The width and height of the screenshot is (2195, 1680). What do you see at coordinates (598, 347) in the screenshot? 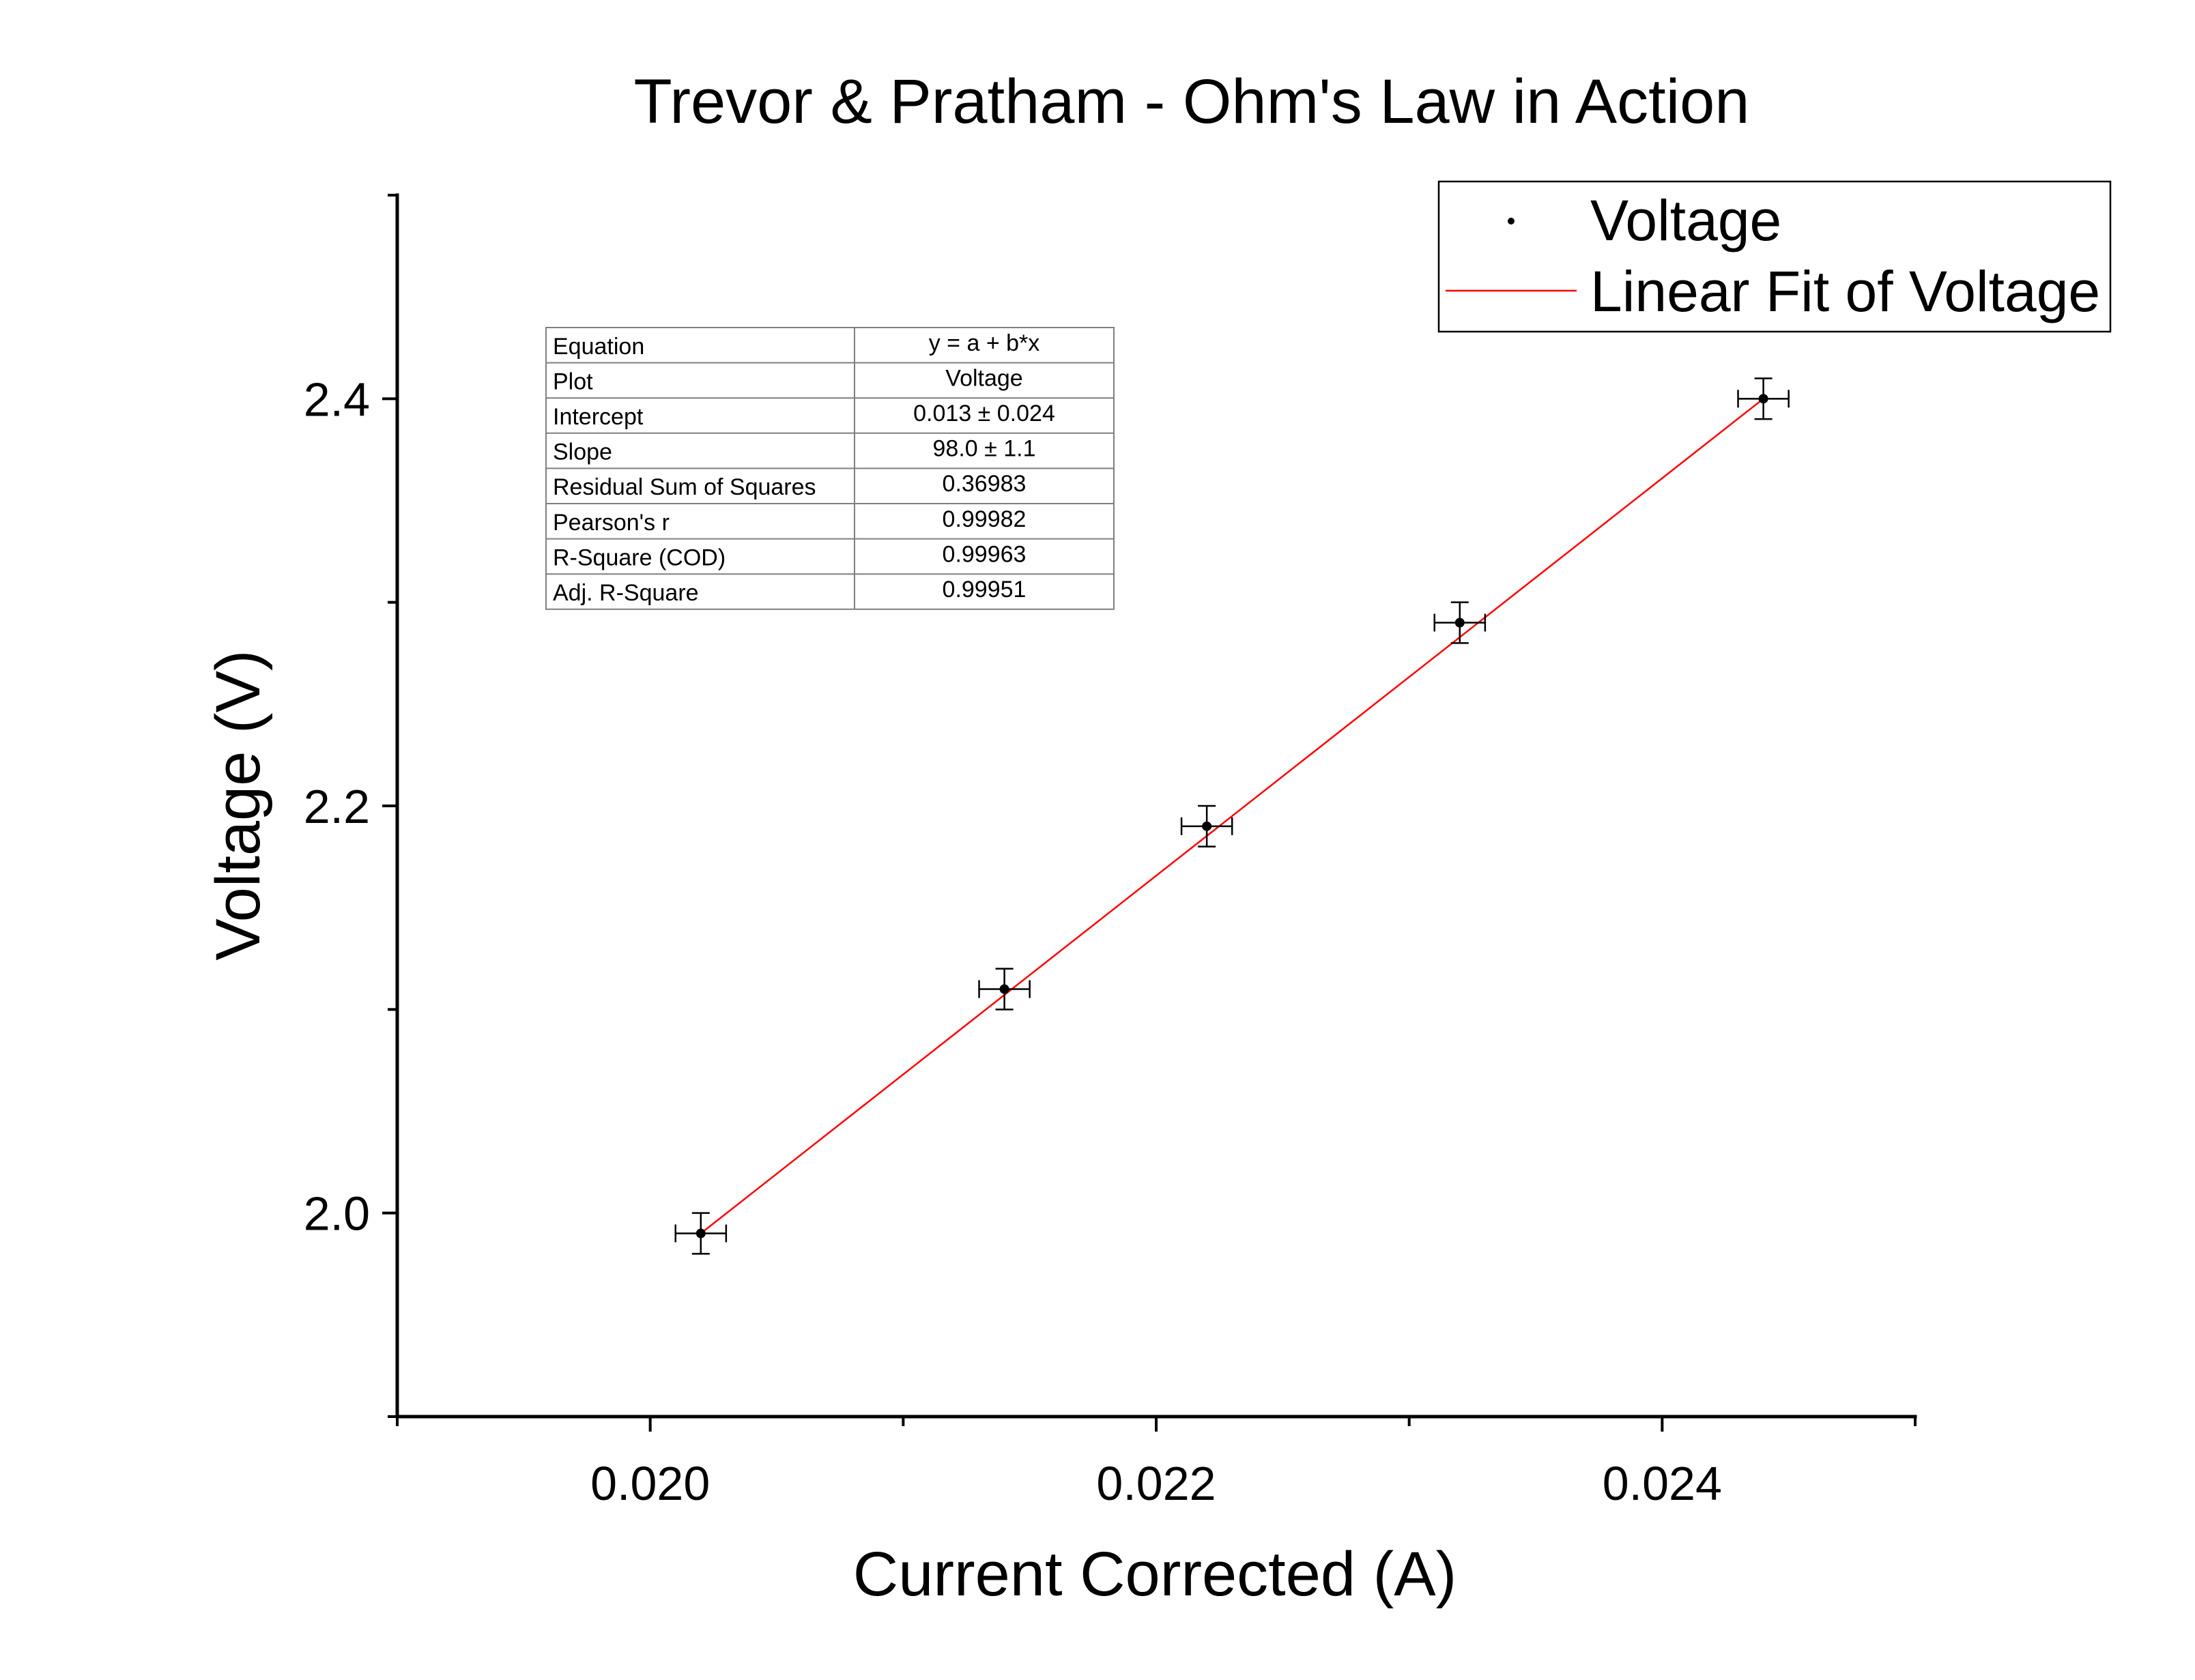
I see `stats-table-label: Equation` at bounding box center [598, 347].